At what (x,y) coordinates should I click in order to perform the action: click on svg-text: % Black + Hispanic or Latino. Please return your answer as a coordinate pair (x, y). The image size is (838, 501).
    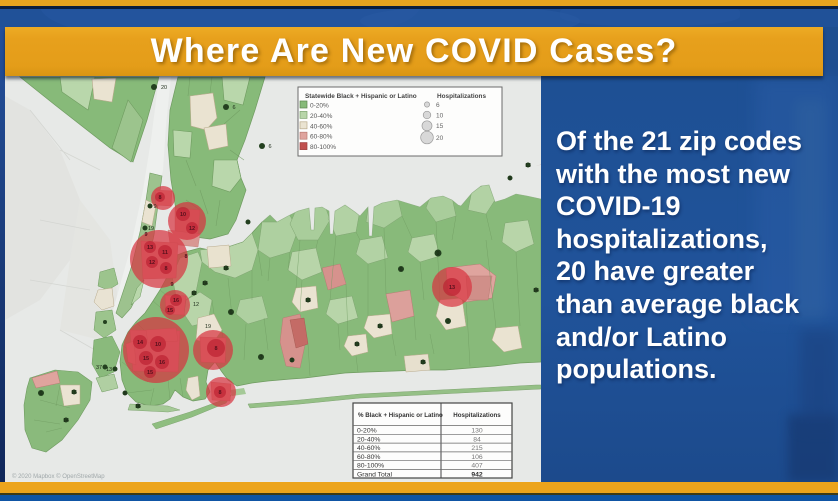
    Looking at the image, I should click on (400, 415).